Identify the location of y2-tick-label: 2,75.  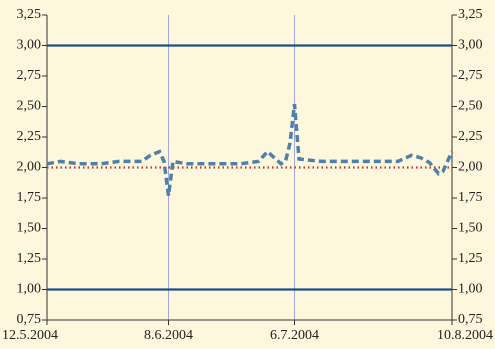
(470, 75).